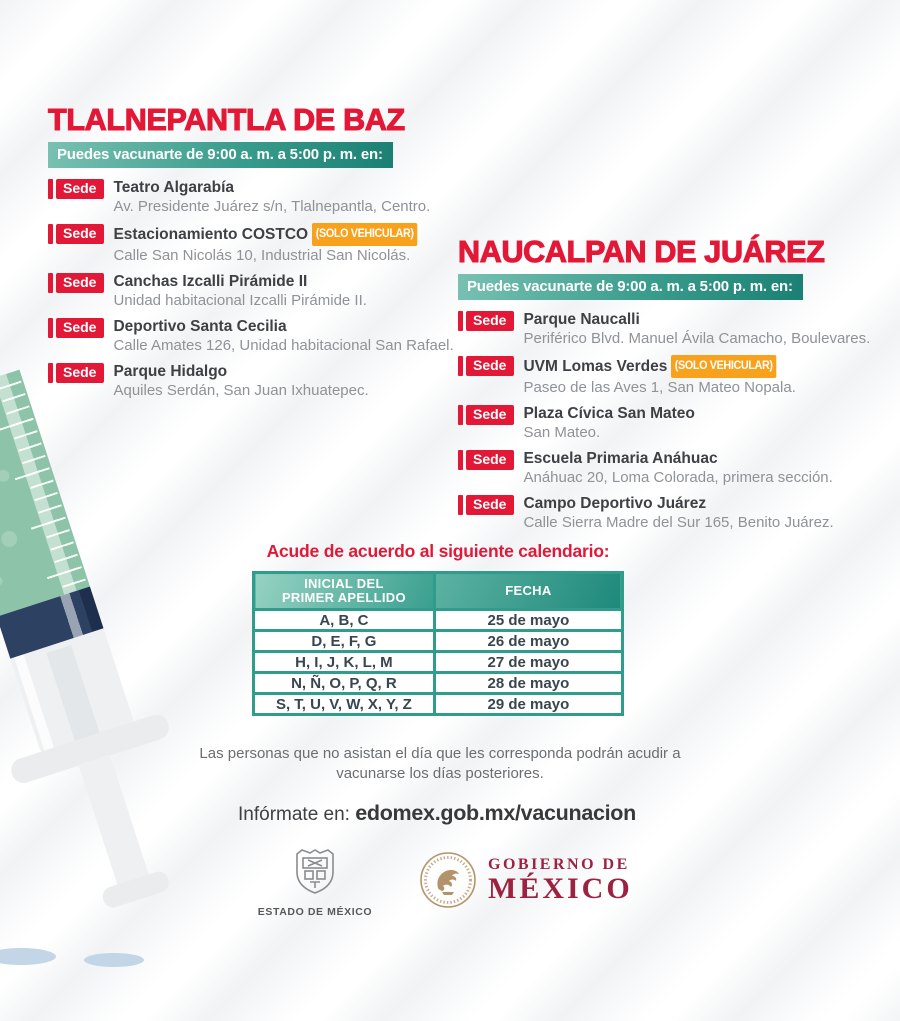 This screenshot has height=1021, width=900. I want to click on venue-name: Estacionamiento COSTCO, so click(211, 235).